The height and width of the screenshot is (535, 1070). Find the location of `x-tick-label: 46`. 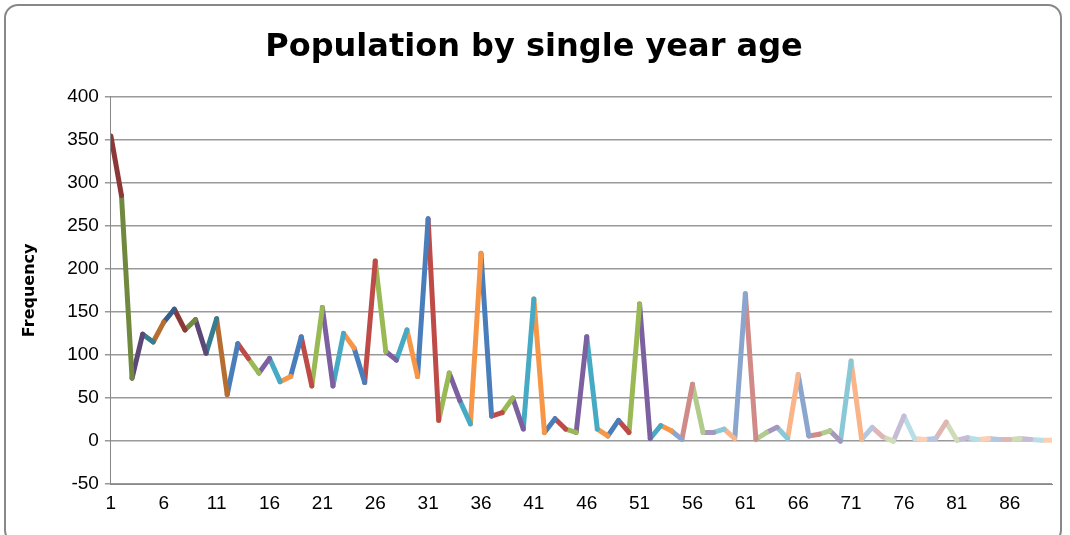

x-tick-label: 46 is located at coordinates (587, 502).